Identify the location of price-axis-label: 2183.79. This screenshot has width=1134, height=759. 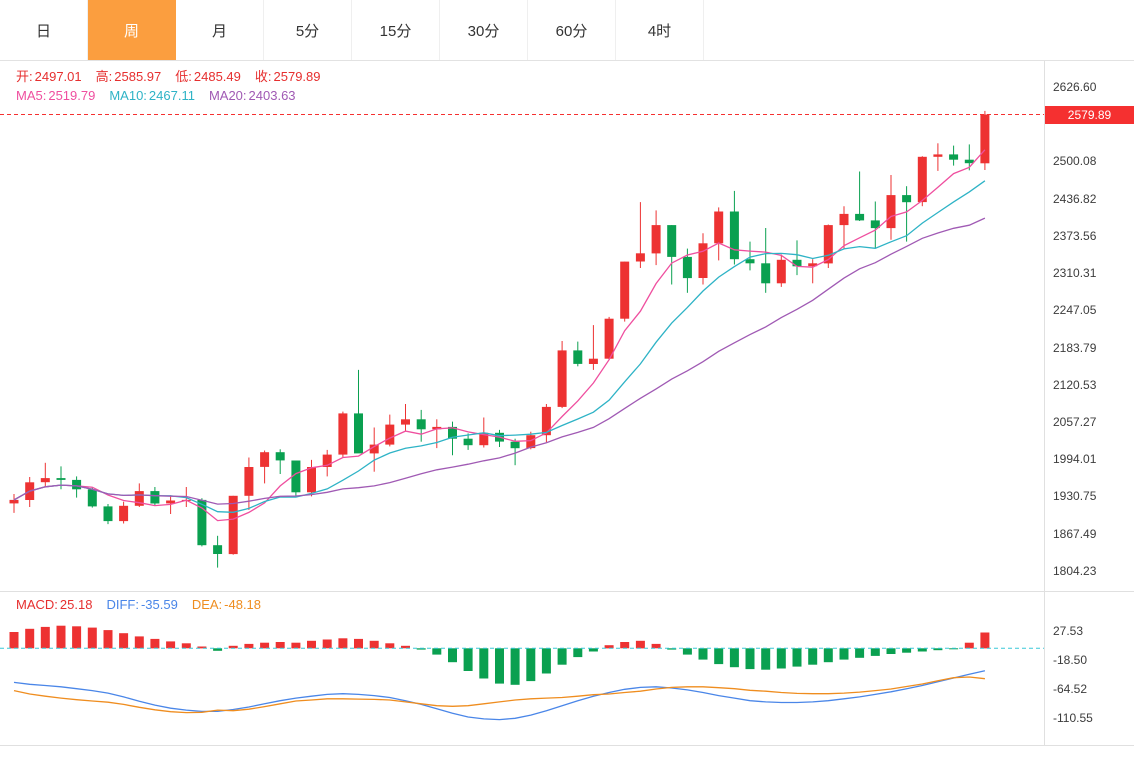
(1075, 348).